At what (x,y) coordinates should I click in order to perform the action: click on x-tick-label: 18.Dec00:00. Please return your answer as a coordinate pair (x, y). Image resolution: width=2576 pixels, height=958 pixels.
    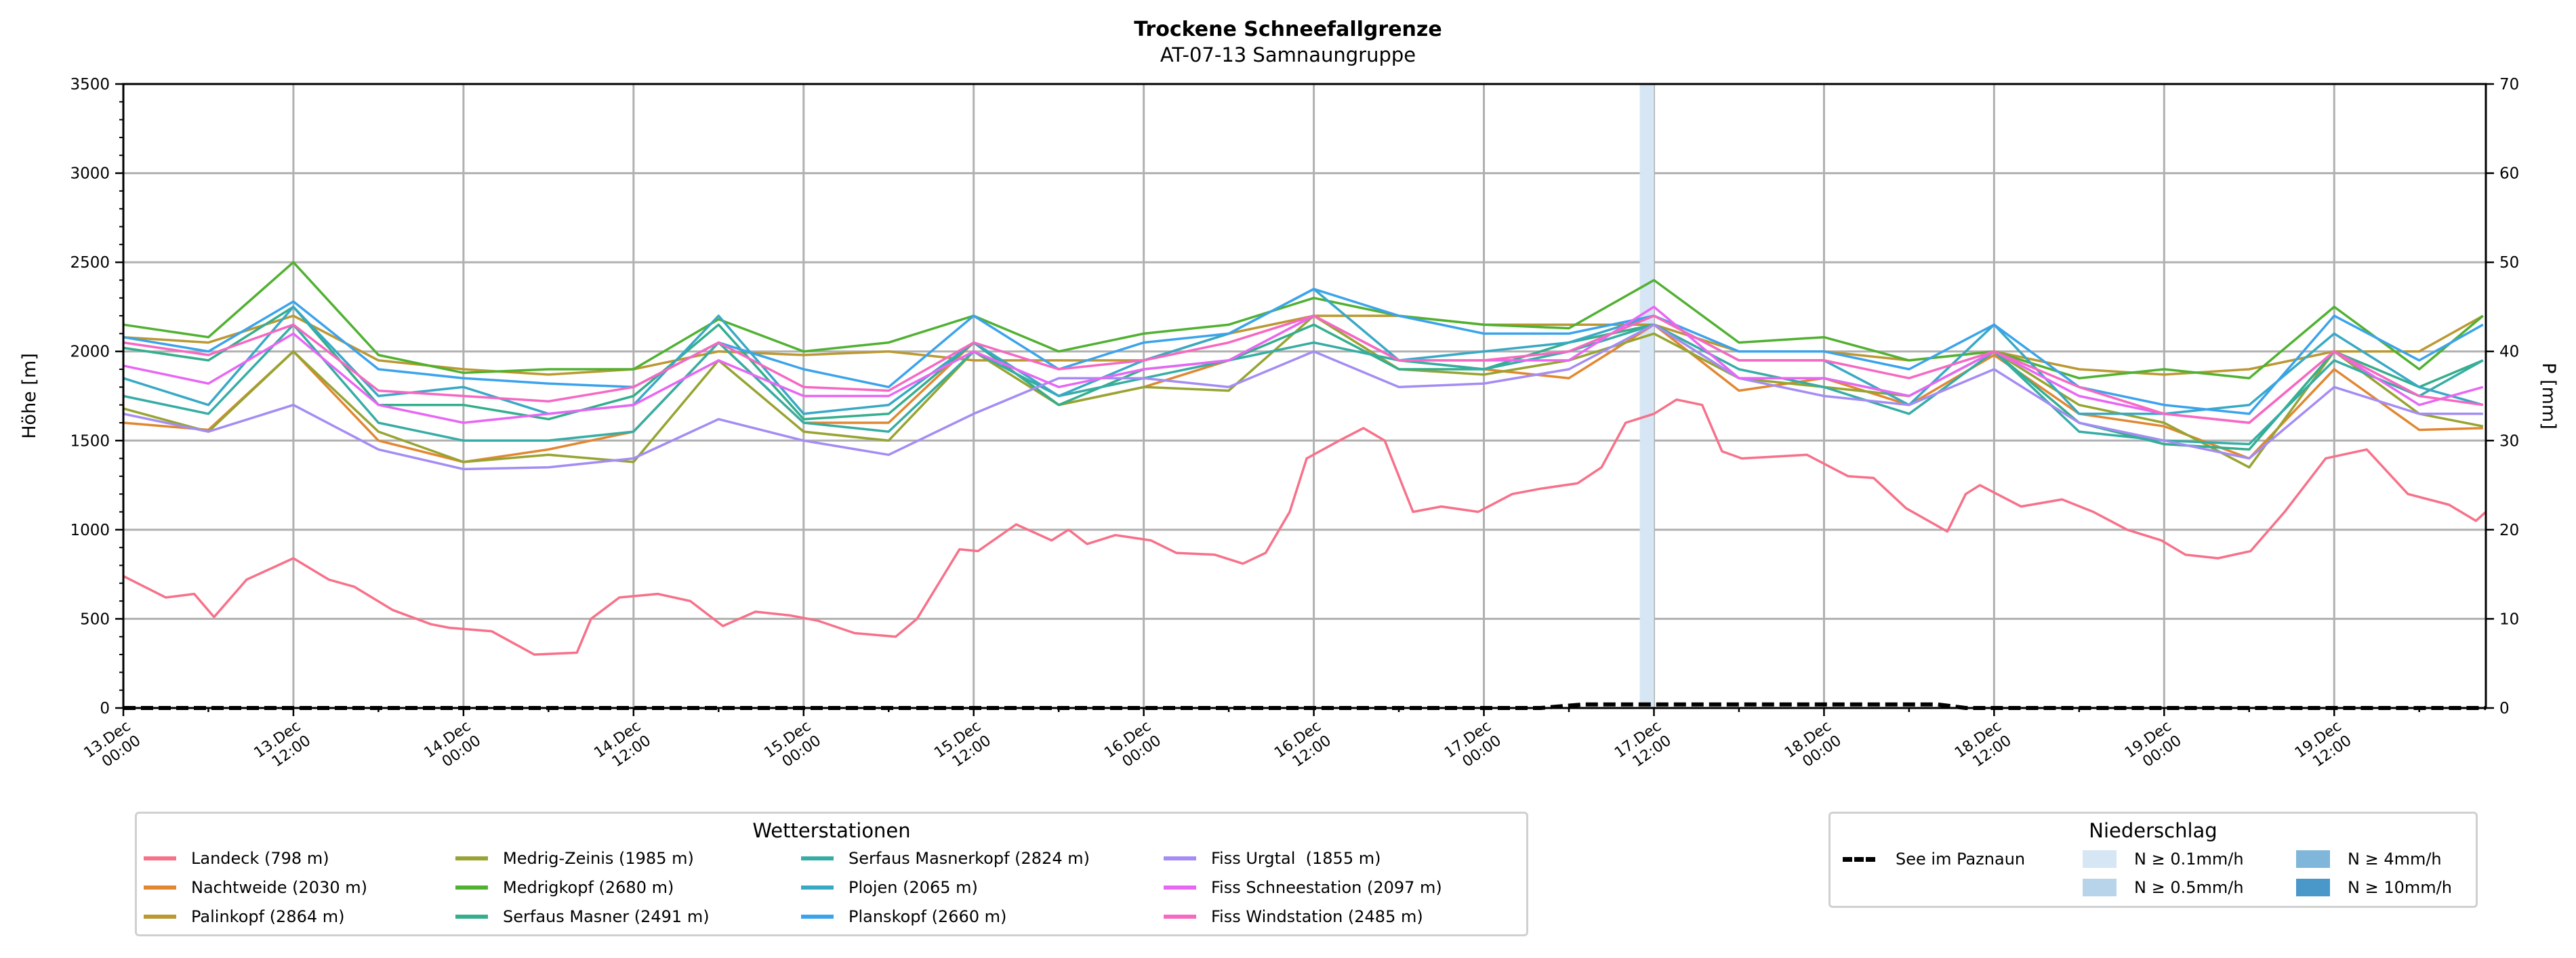
    Looking at the image, I should click on (1814, 746).